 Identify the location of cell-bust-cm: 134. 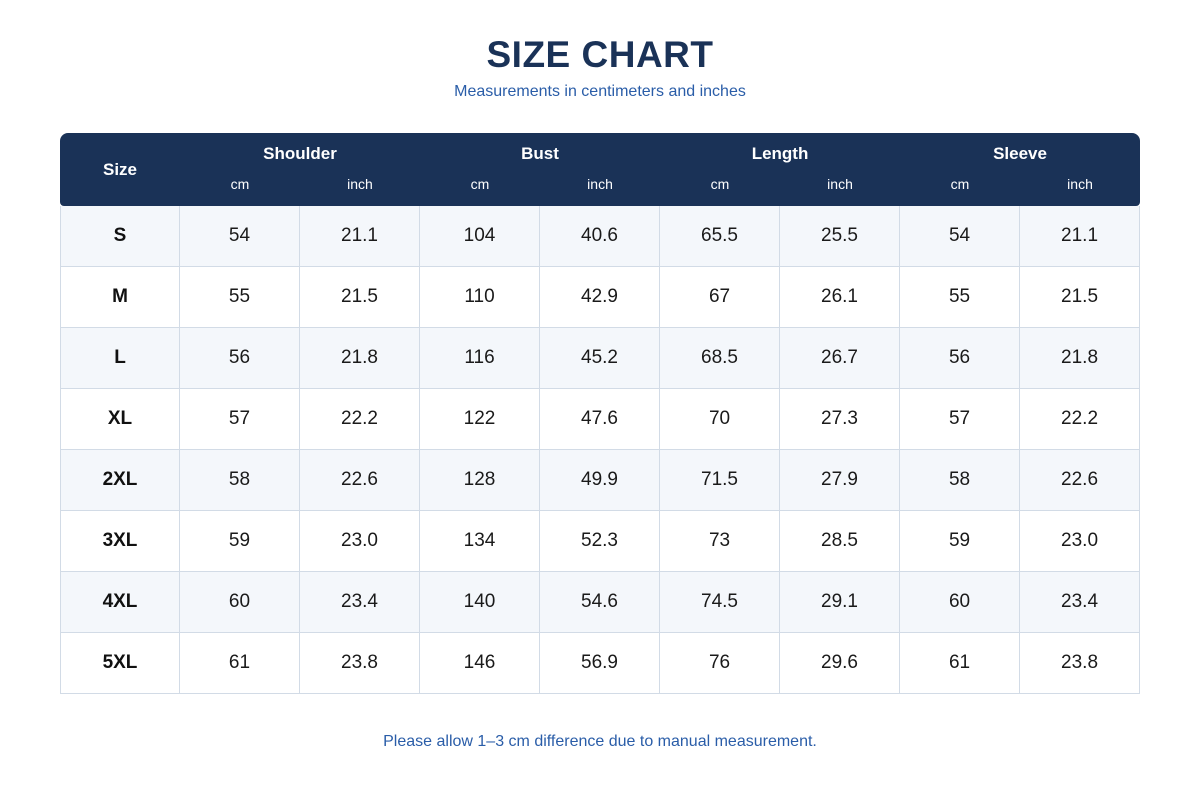
(480, 541).